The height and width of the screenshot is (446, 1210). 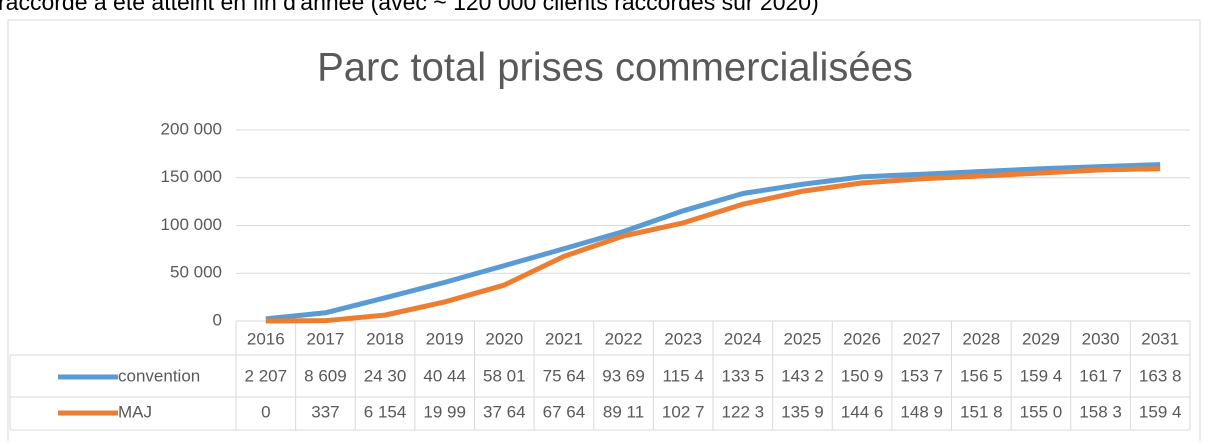 What do you see at coordinates (504, 411) in the screenshot?
I see `table-cell: 37 64` at bounding box center [504, 411].